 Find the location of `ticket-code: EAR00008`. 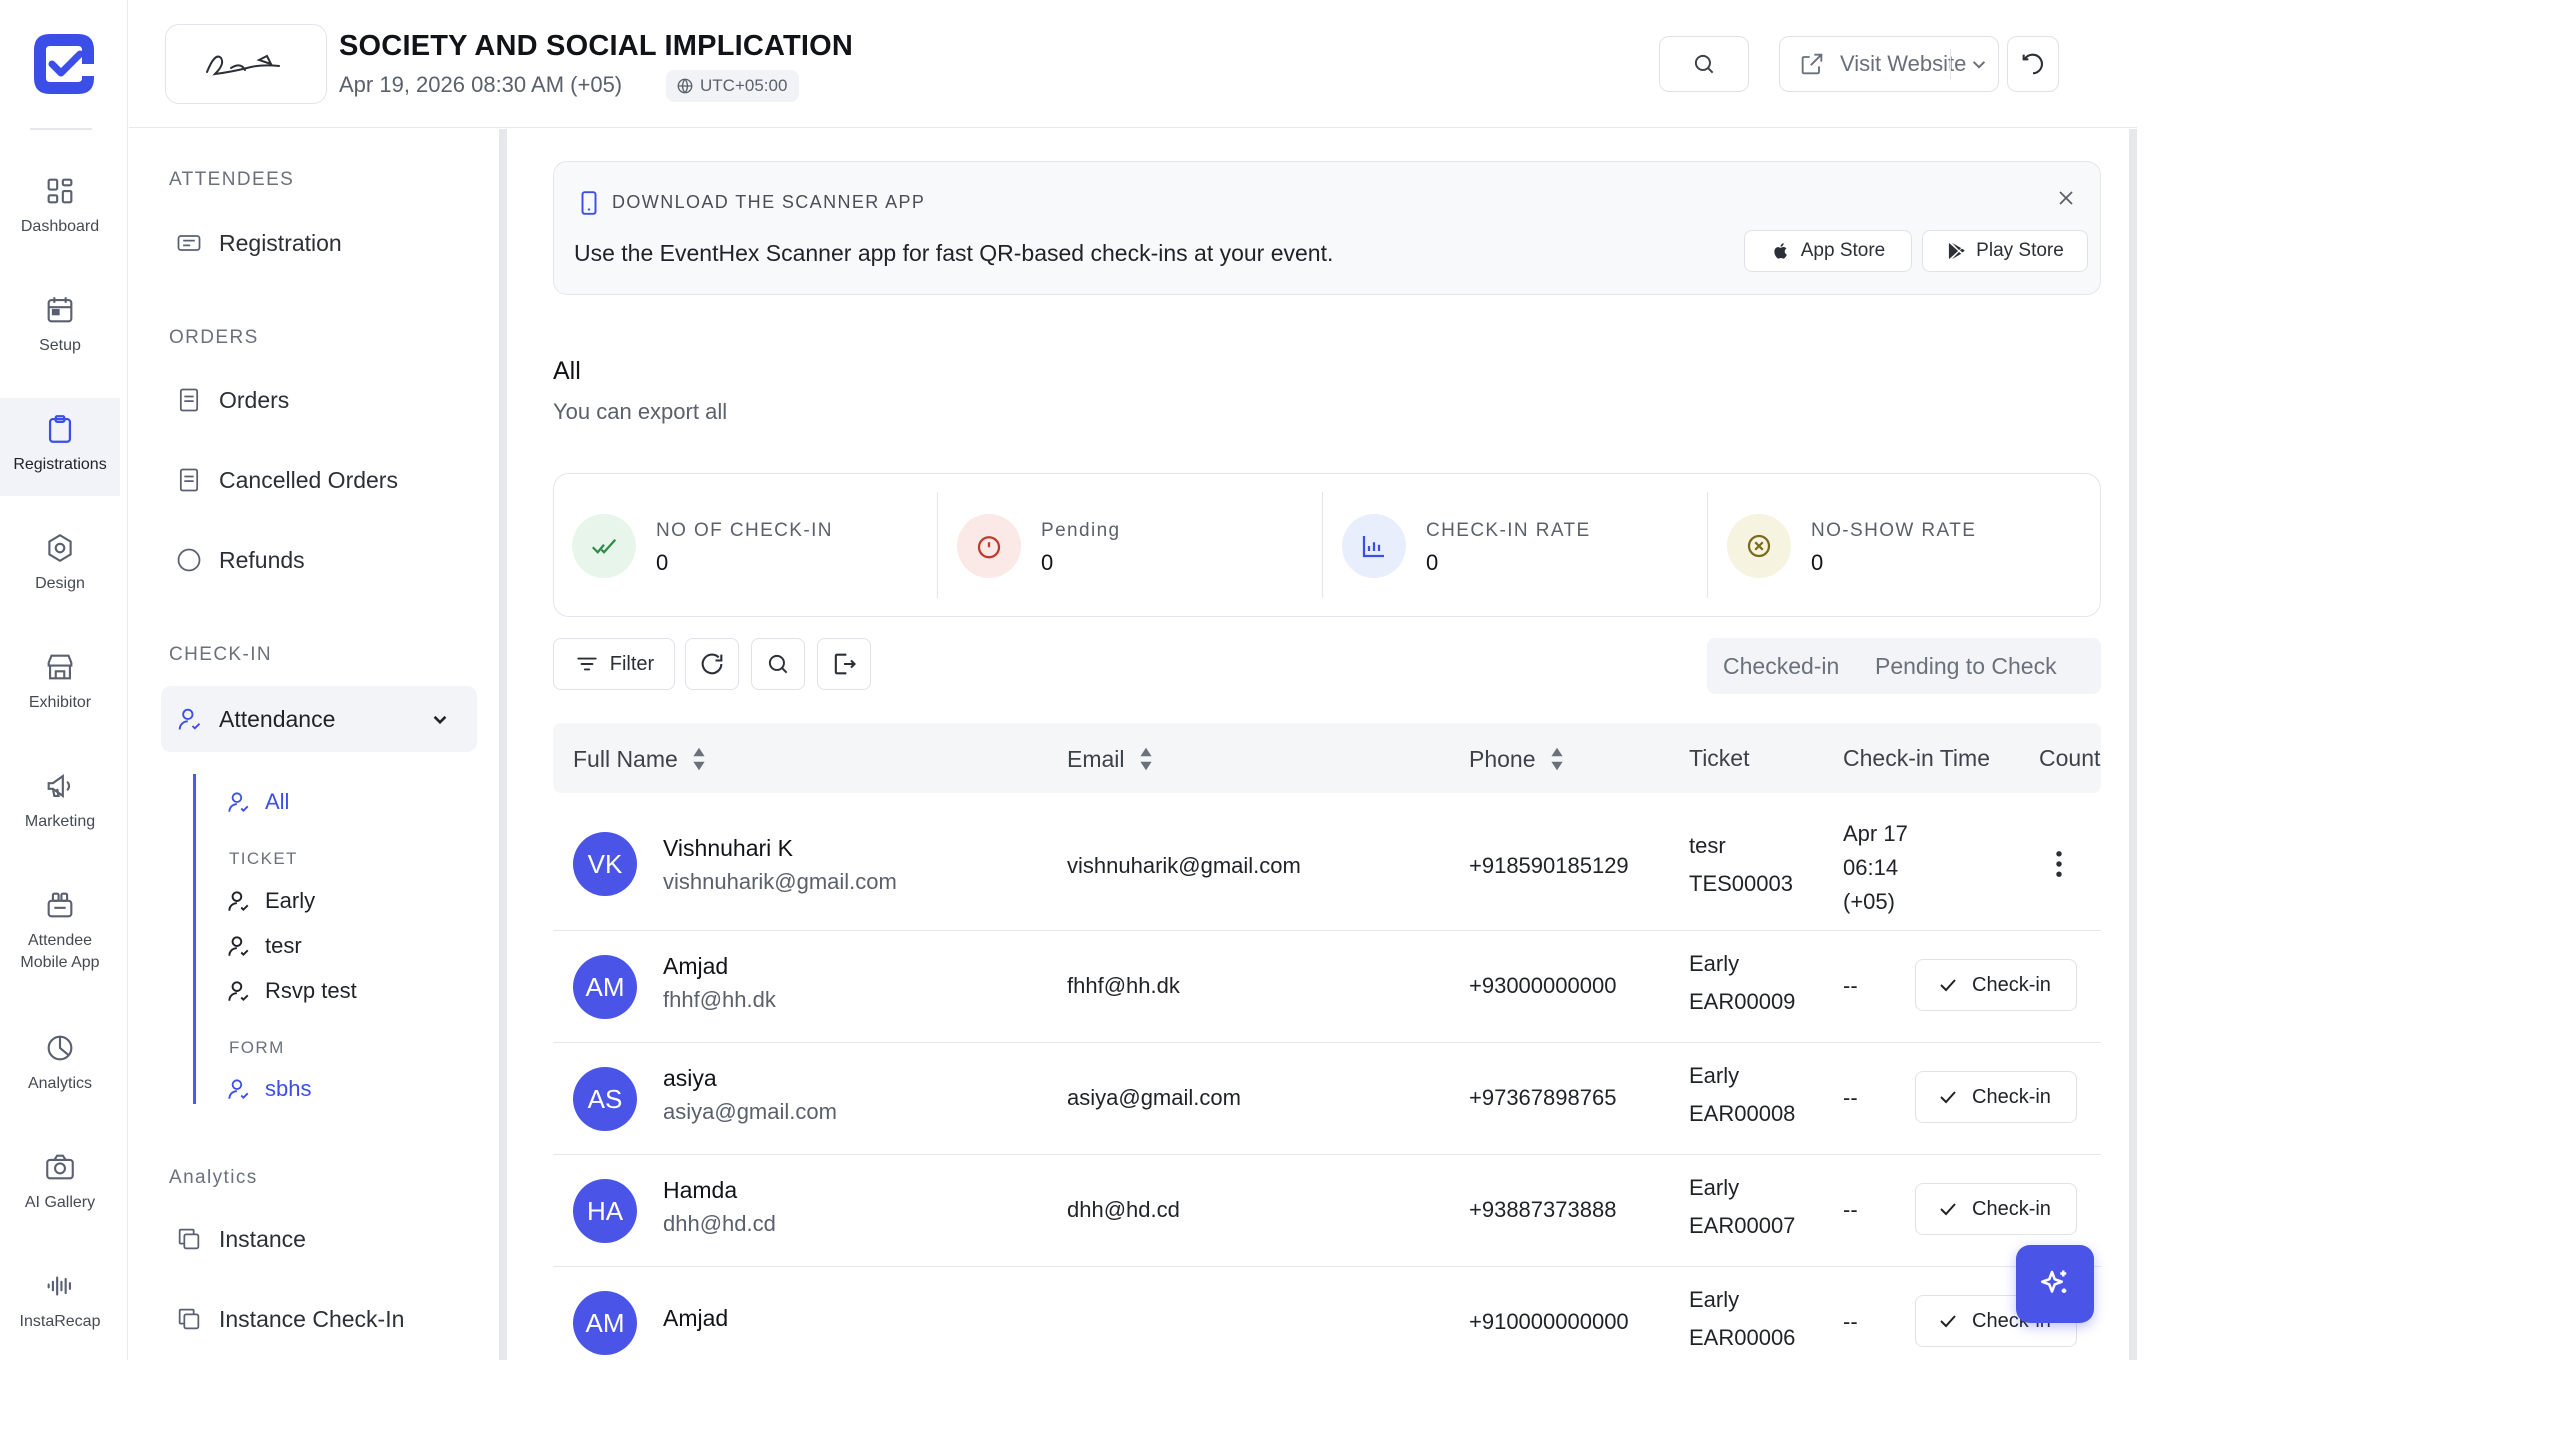

ticket-code: EAR00008 is located at coordinates (1742, 1113).